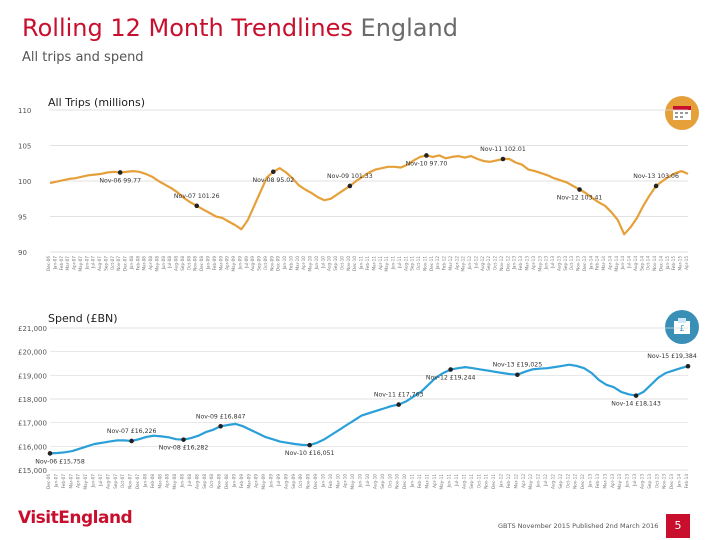  What do you see at coordinates (369, 195) in the screenshot?
I see `series-line` at bounding box center [369, 195].